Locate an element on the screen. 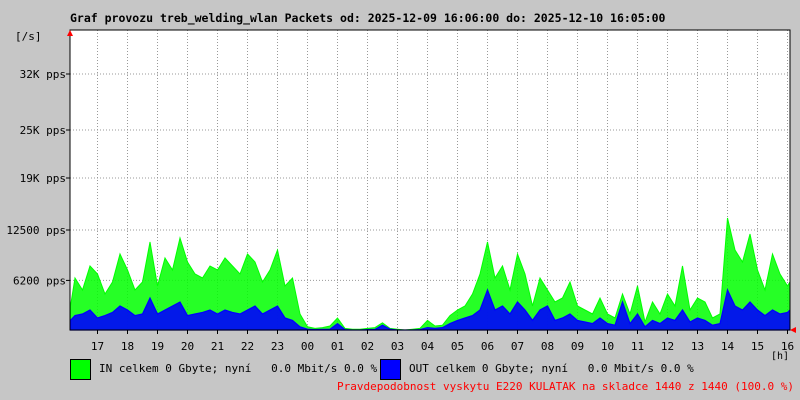 Image resolution: width=800 pixels, height=400 pixels. x-tick-label: 14 is located at coordinates (728, 346).